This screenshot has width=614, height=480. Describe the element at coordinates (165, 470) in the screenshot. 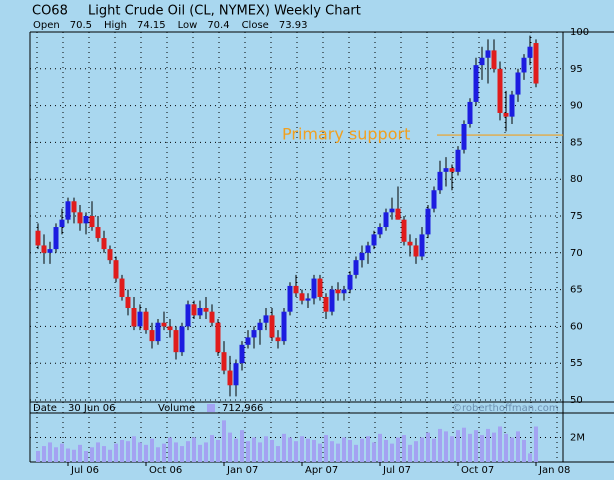

I see `x-tick-label: Oct 06` at that location.